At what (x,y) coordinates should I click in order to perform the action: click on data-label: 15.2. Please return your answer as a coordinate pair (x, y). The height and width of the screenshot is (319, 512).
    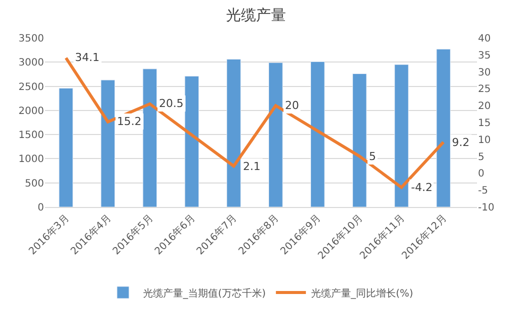
    Looking at the image, I should click on (129, 121).